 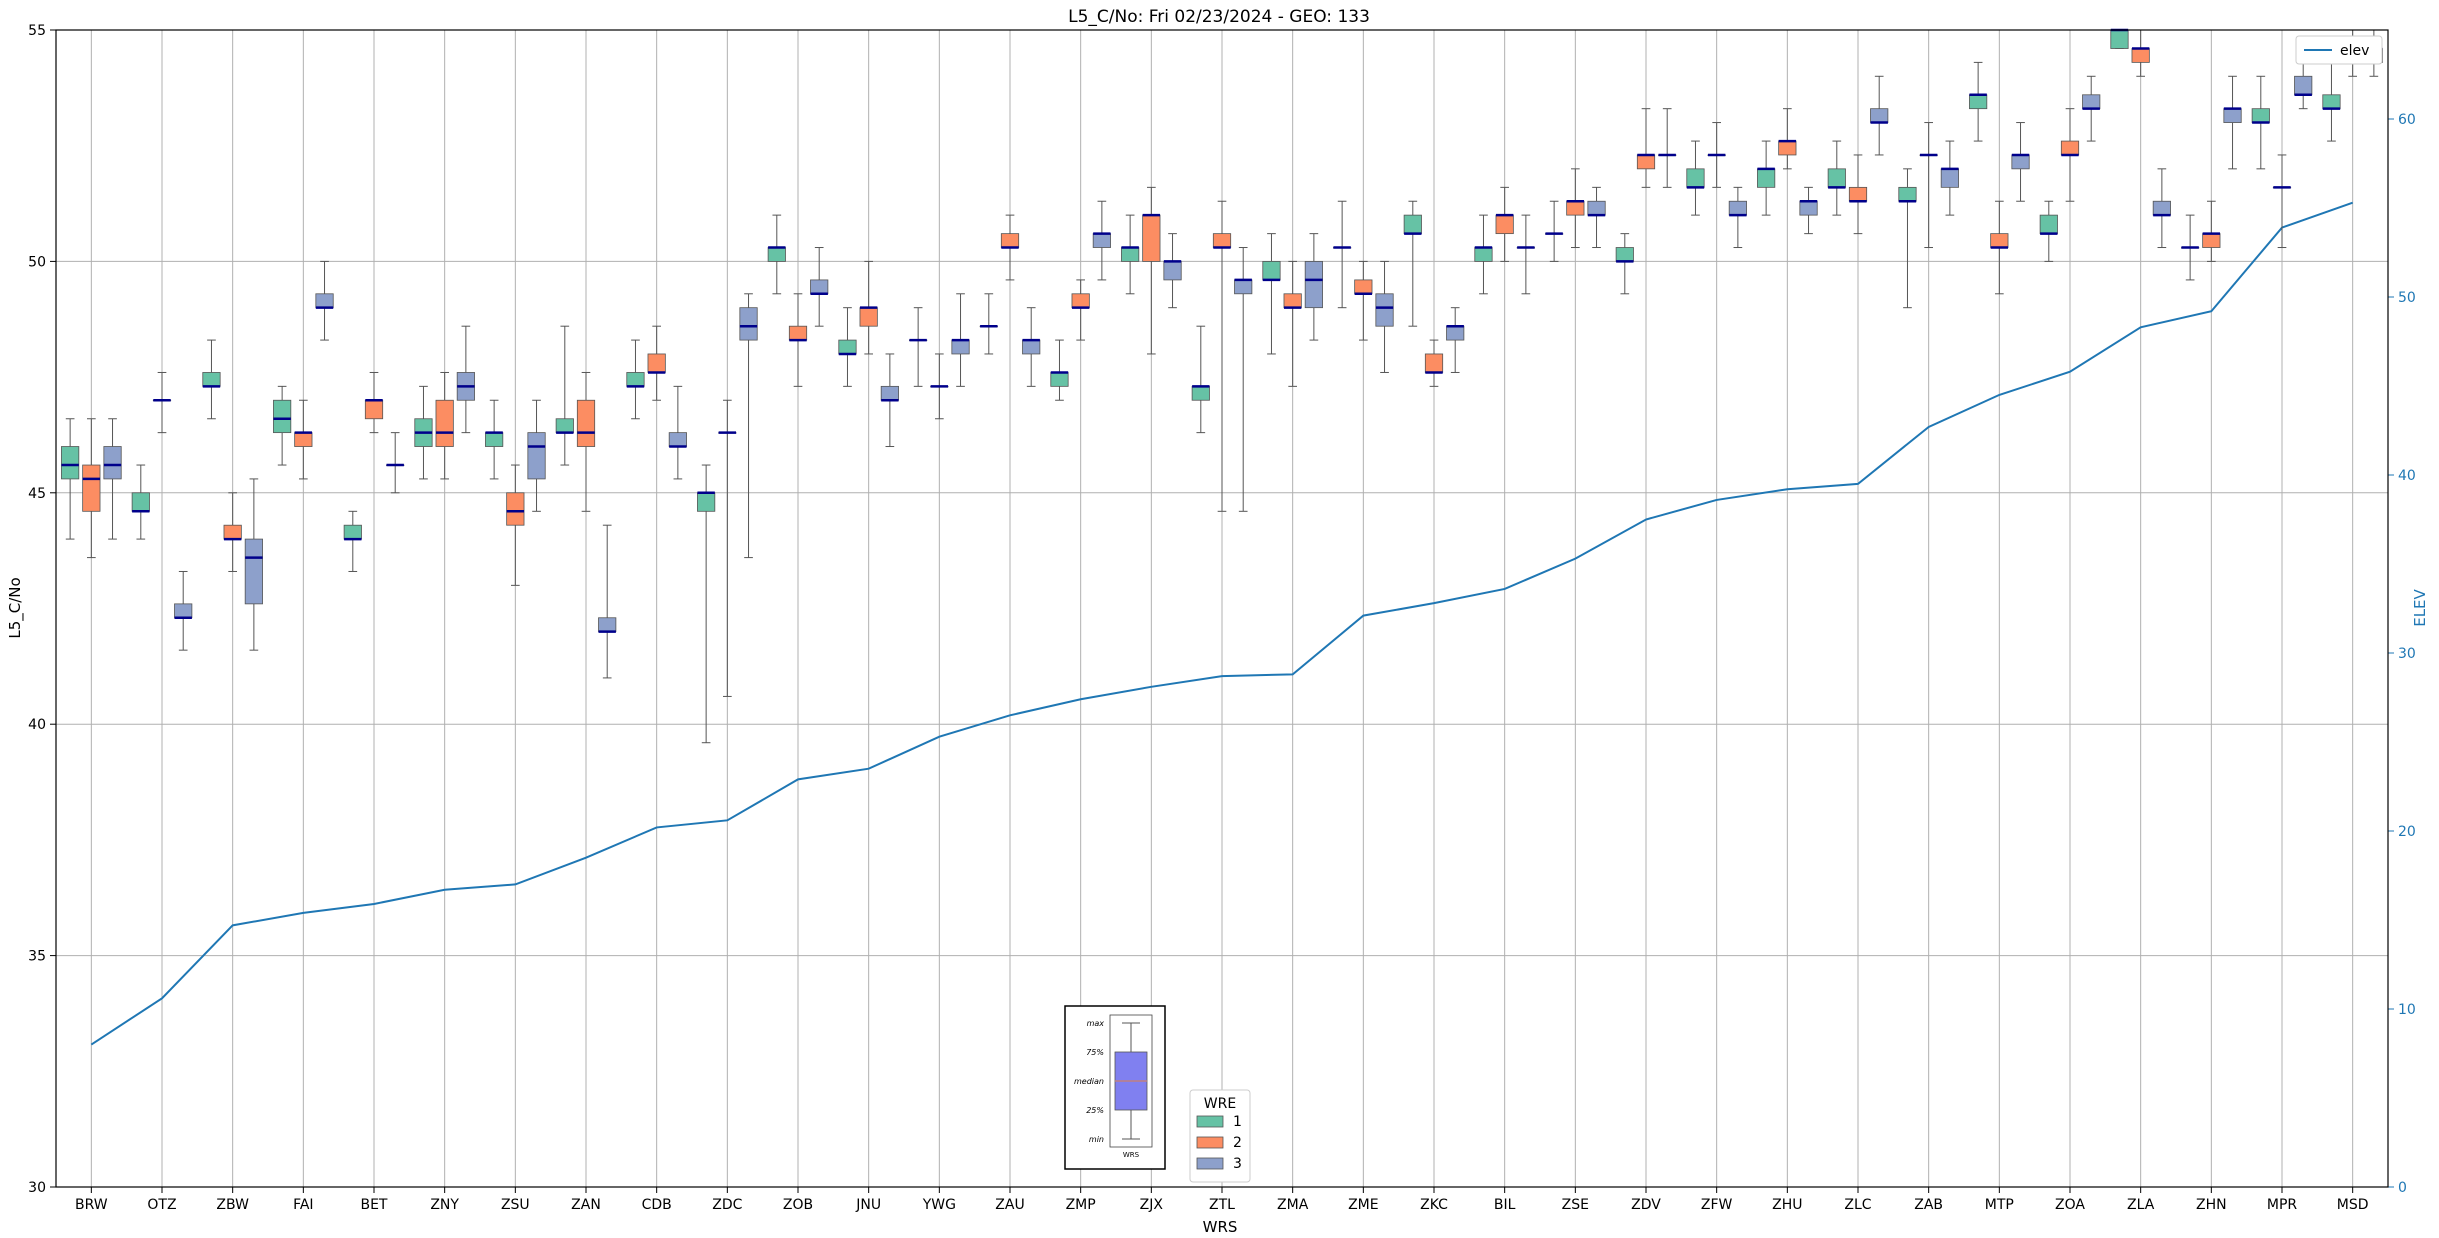 I want to click on y2-axis-label: ELEV, so click(x=2420, y=607).